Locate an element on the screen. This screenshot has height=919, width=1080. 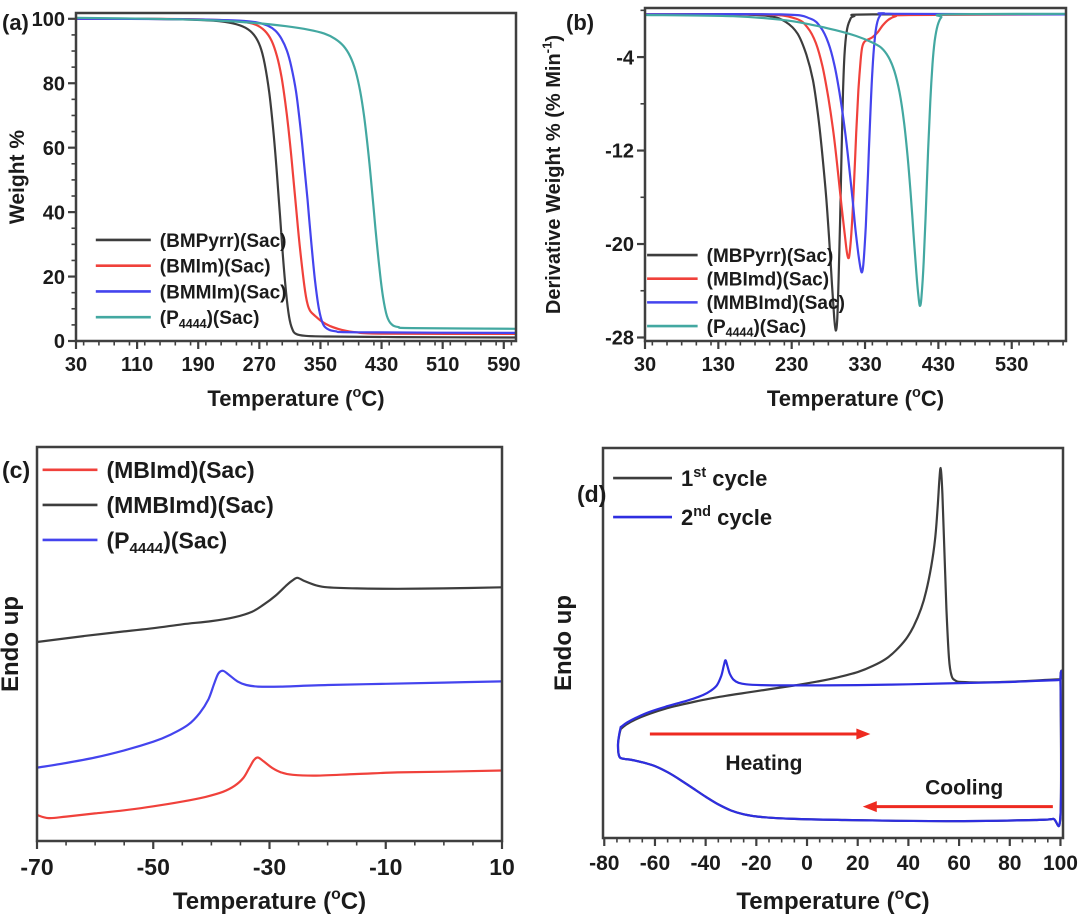
x-tick-label: 20 is located at coordinates (857, 863).